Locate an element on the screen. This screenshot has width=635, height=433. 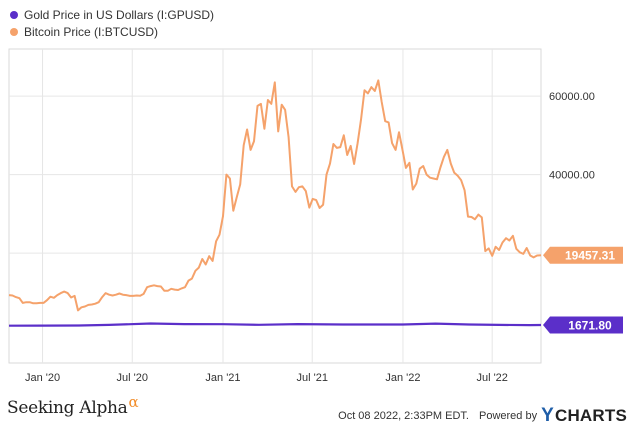
x-tick-label: Jul '21 is located at coordinates (311, 378).